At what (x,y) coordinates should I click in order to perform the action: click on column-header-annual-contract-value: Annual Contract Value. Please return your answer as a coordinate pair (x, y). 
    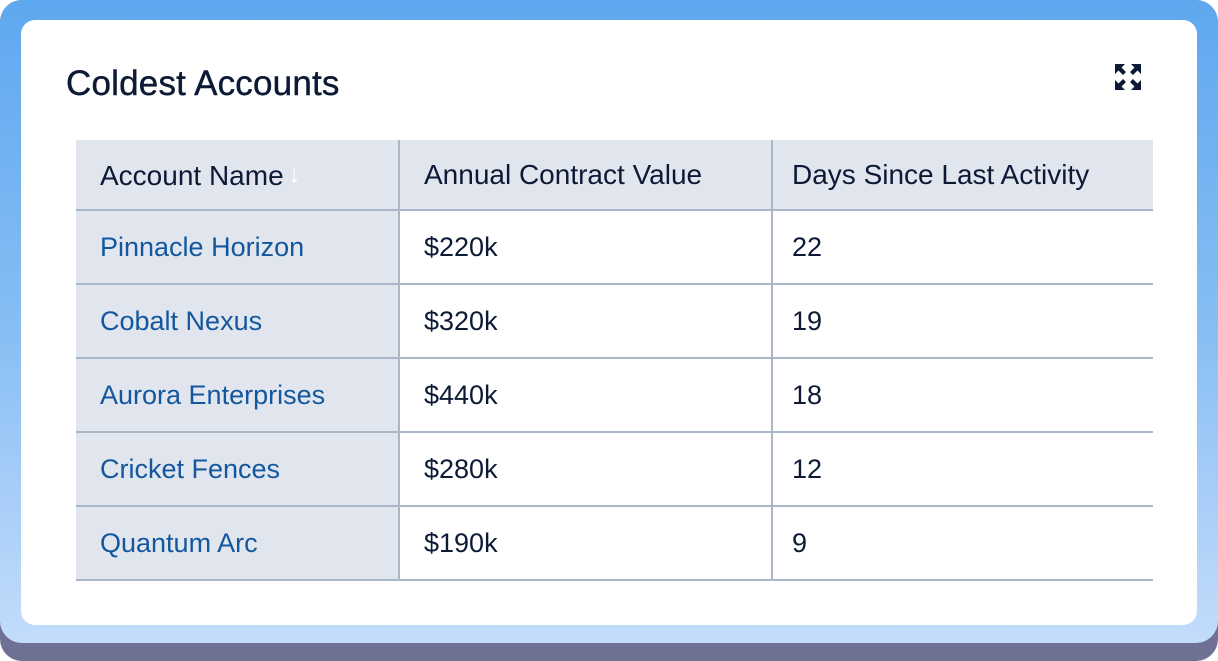
    Looking at the image, I should click on (586, 175).